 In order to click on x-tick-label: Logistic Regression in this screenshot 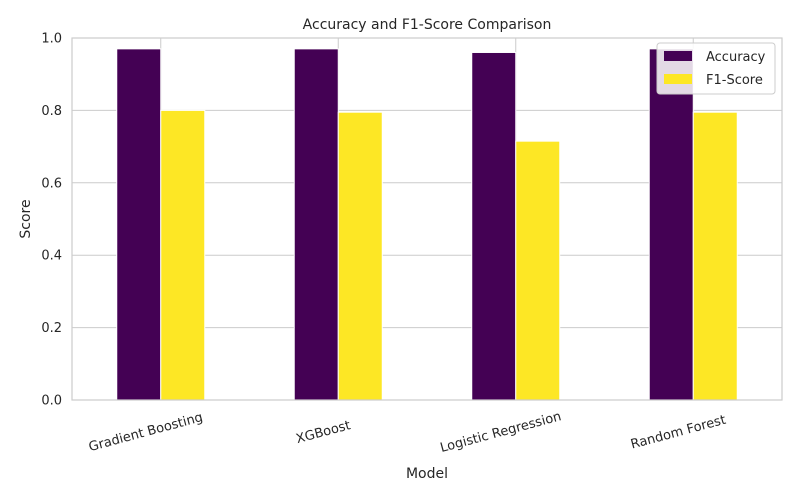, I will do `click(501, 432)`.